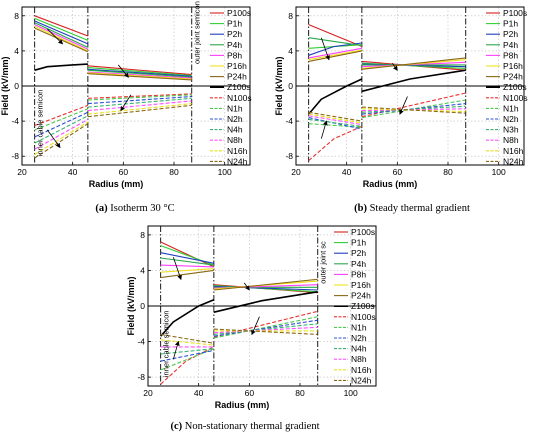 Image resolution: width=550 pixels, height=434 pixels. Describe the element at coordinates (142, 306) in the screenshot. I see `y-tick-label: 0` at that location.